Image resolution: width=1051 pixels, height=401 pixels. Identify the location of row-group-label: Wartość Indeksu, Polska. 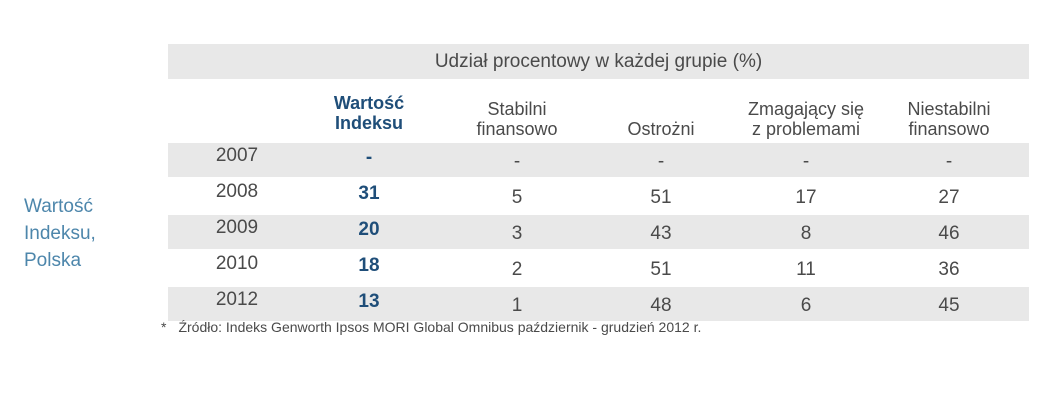
(84, 233).